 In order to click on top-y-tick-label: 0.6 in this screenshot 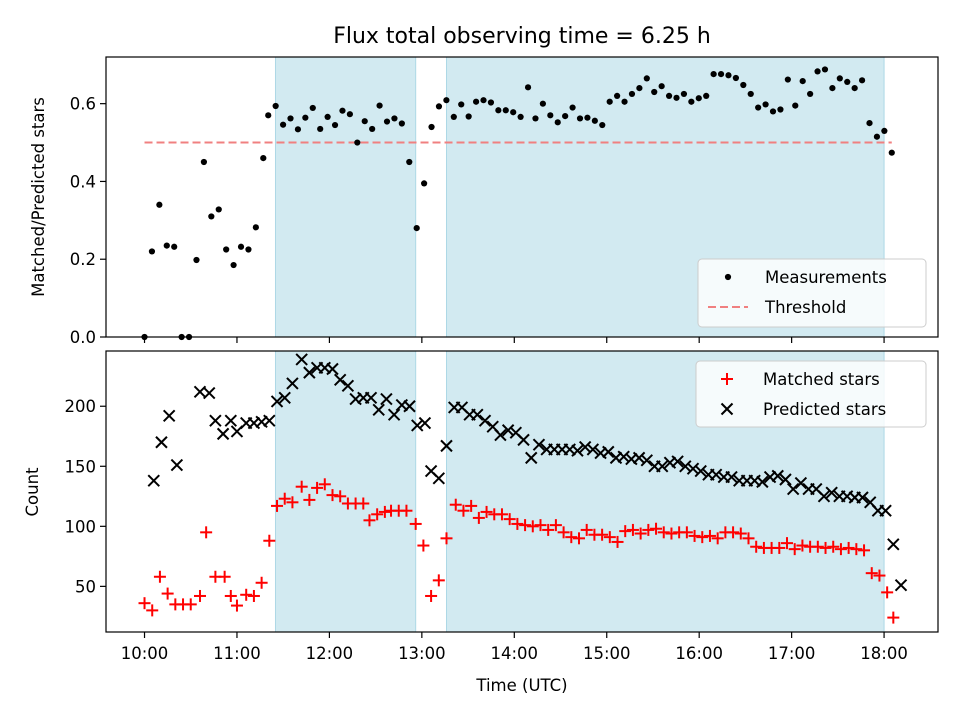, I will do `click(83, 104)`.